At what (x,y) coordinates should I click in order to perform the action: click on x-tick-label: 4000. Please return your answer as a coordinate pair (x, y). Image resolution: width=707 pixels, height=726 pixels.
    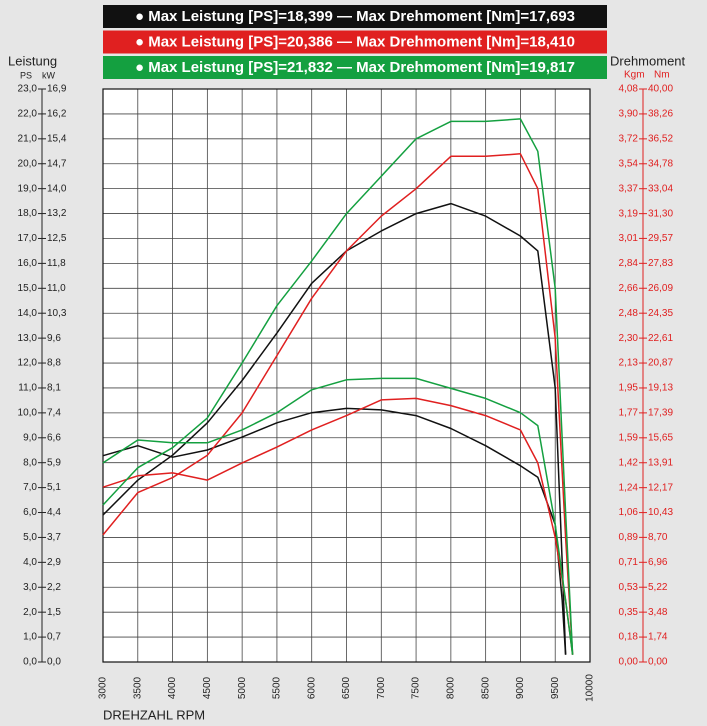
    Looking at the image, I should click on (172, 687).